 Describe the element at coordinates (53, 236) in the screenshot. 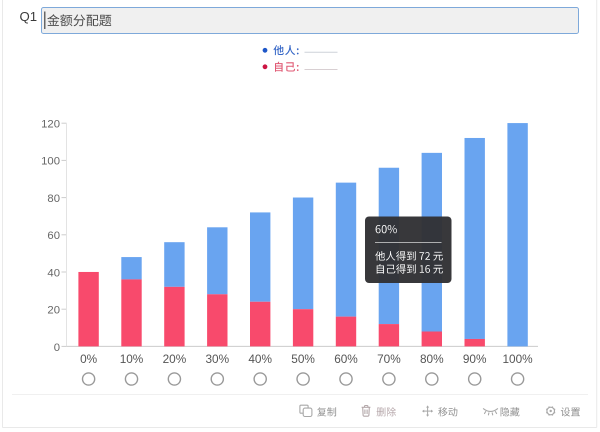

I see `svg-text: 60` at that location.